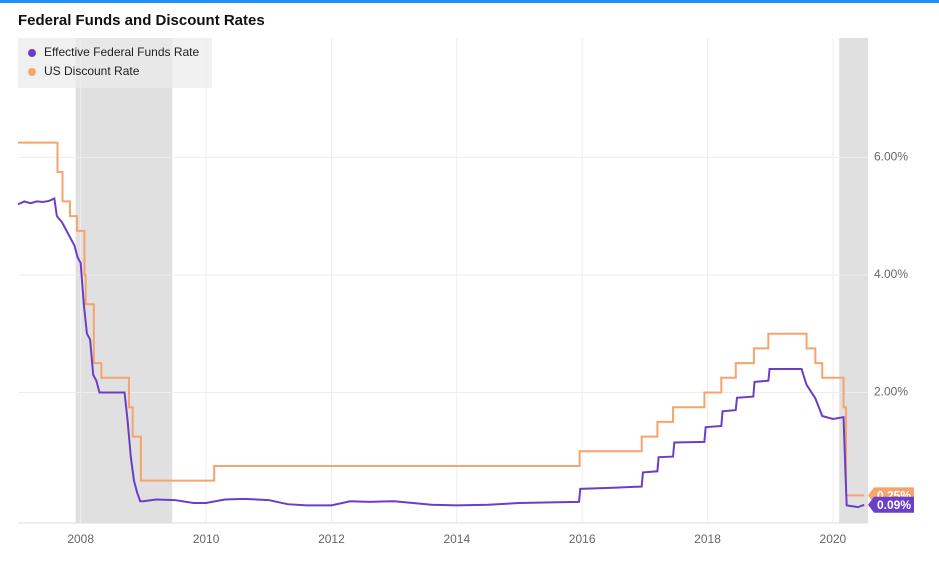 Image resolution: width=939 pixels, height=562 pixels. Describe the element at coordinates (456, 539) in the screenshot. I see `x-tick-label: 2014` at that location.